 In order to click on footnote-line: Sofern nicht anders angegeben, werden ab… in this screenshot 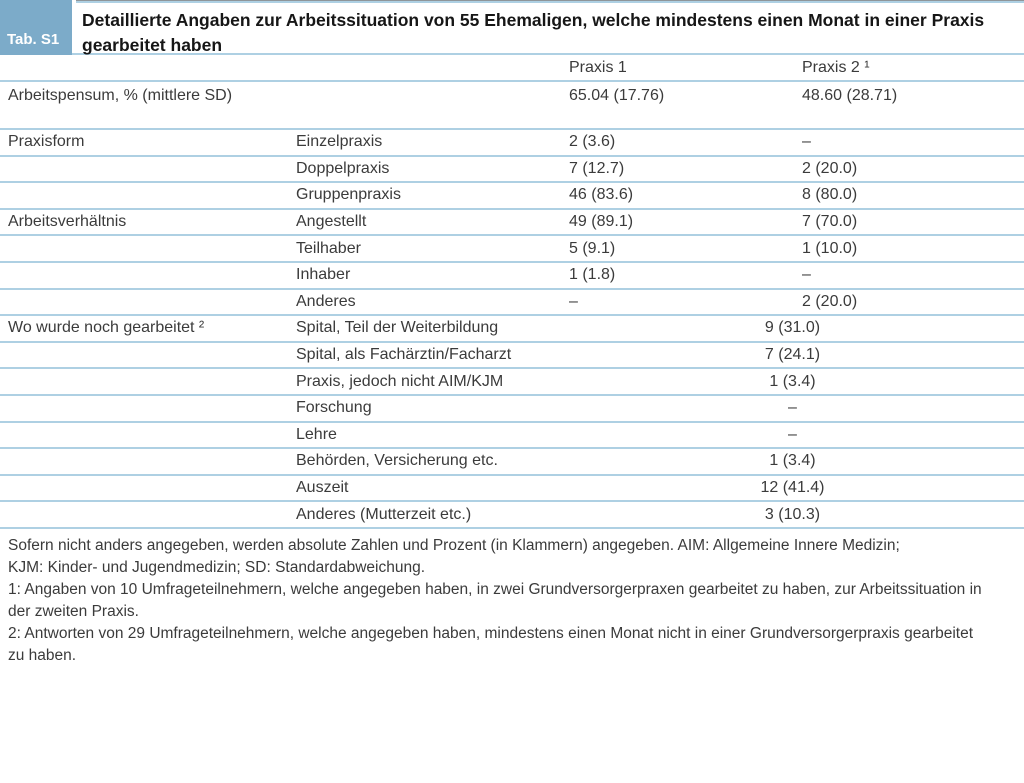, I will do `click(454, 545)`.